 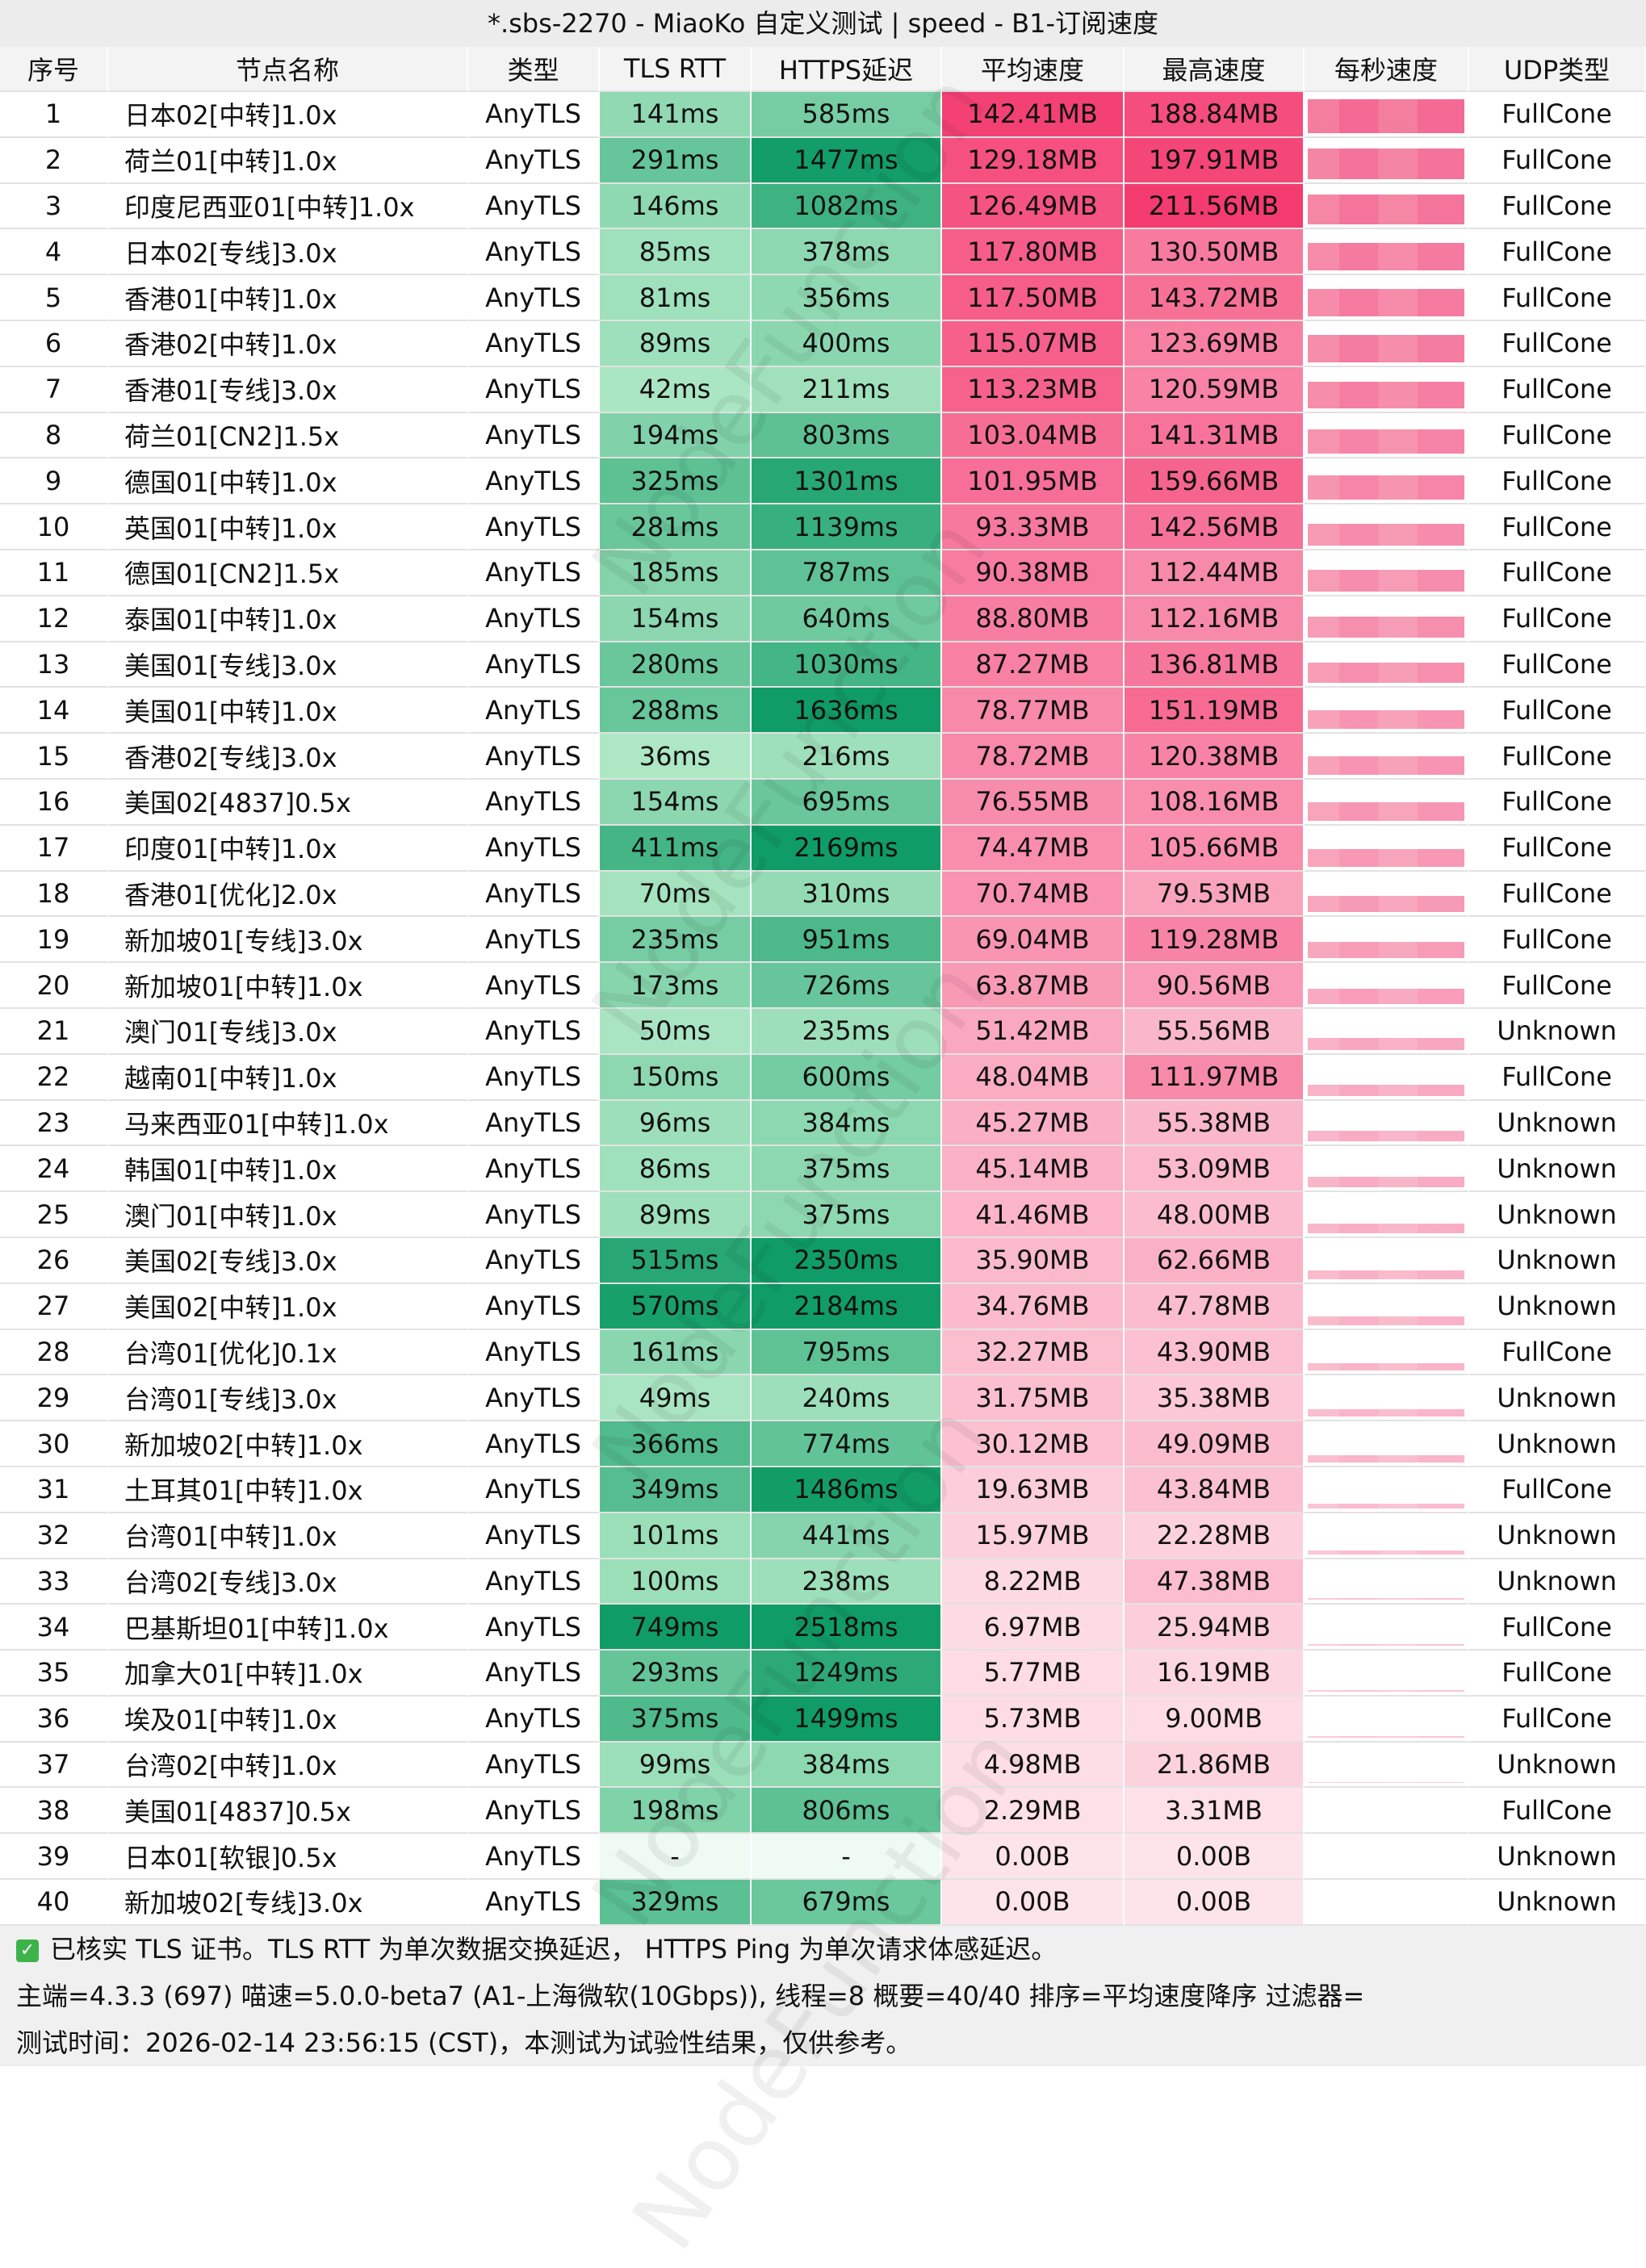 I want to click on table-cell: 12, so click(x=54, y=619).